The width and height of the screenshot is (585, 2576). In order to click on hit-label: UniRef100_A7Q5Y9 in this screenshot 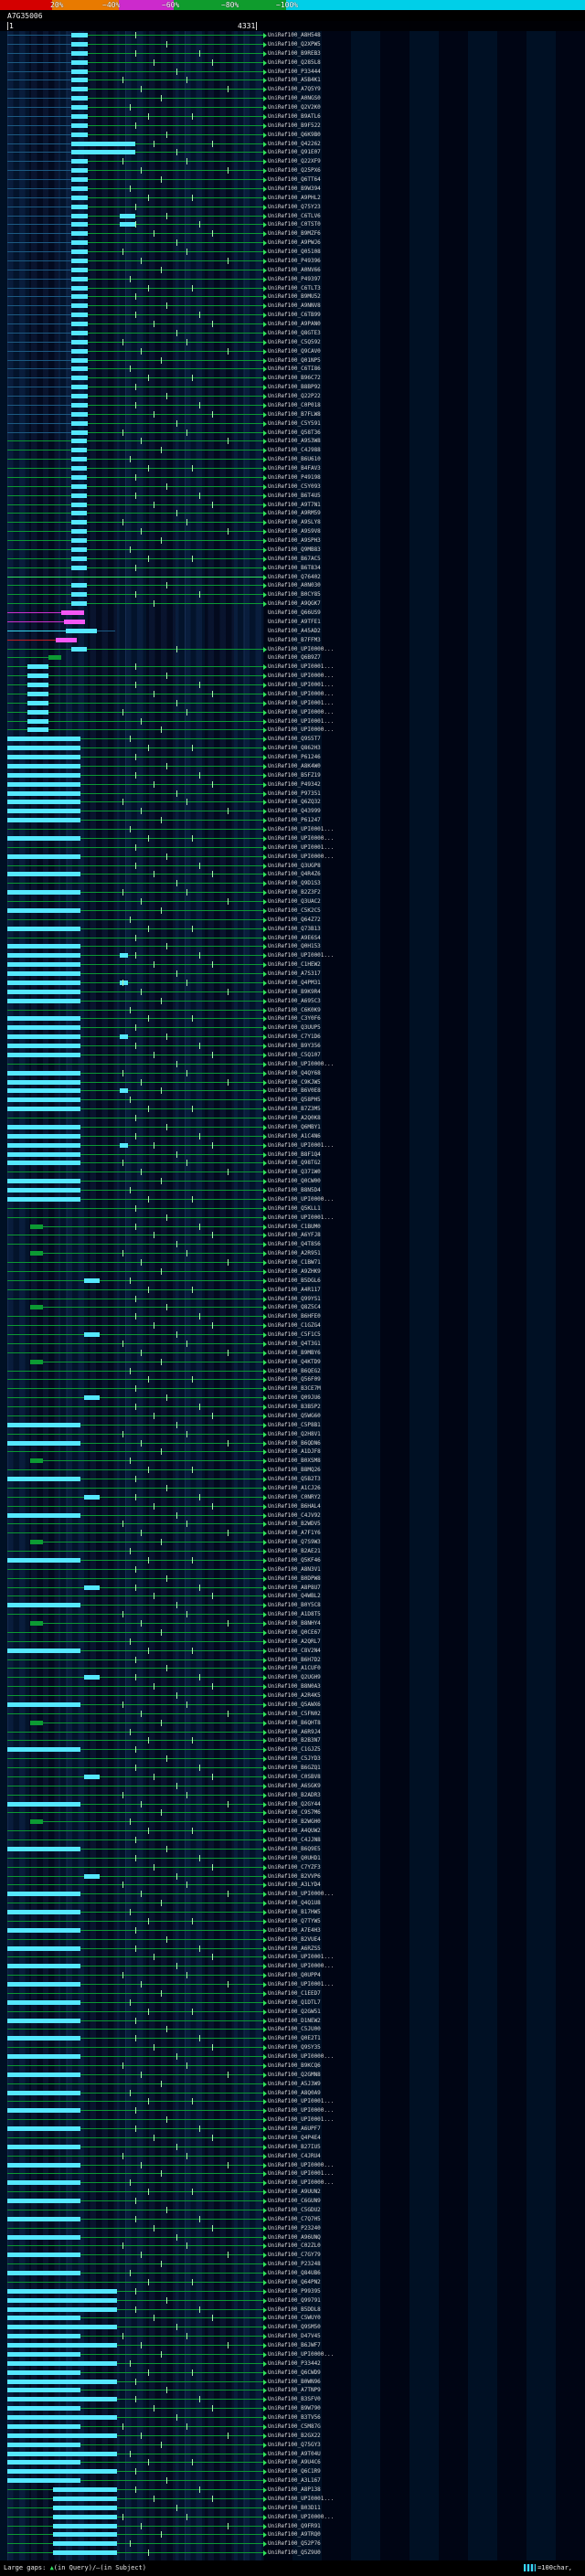, I will do `click(295, 89)`.